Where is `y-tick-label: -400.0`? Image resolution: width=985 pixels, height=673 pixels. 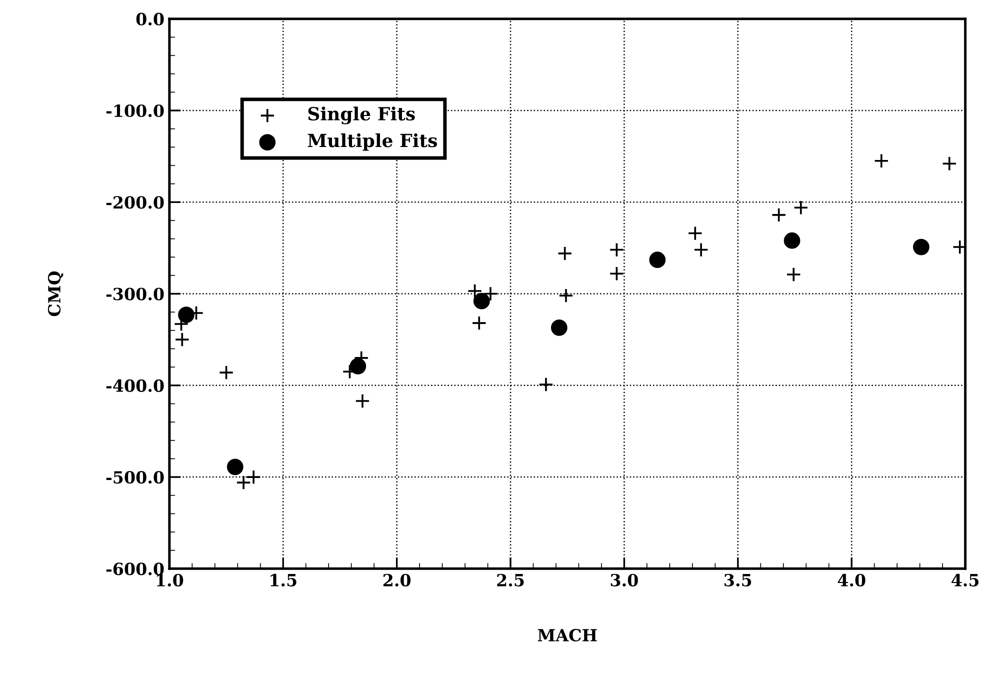 y-tick-label: -400.0 is located at coordinates (135, 385).